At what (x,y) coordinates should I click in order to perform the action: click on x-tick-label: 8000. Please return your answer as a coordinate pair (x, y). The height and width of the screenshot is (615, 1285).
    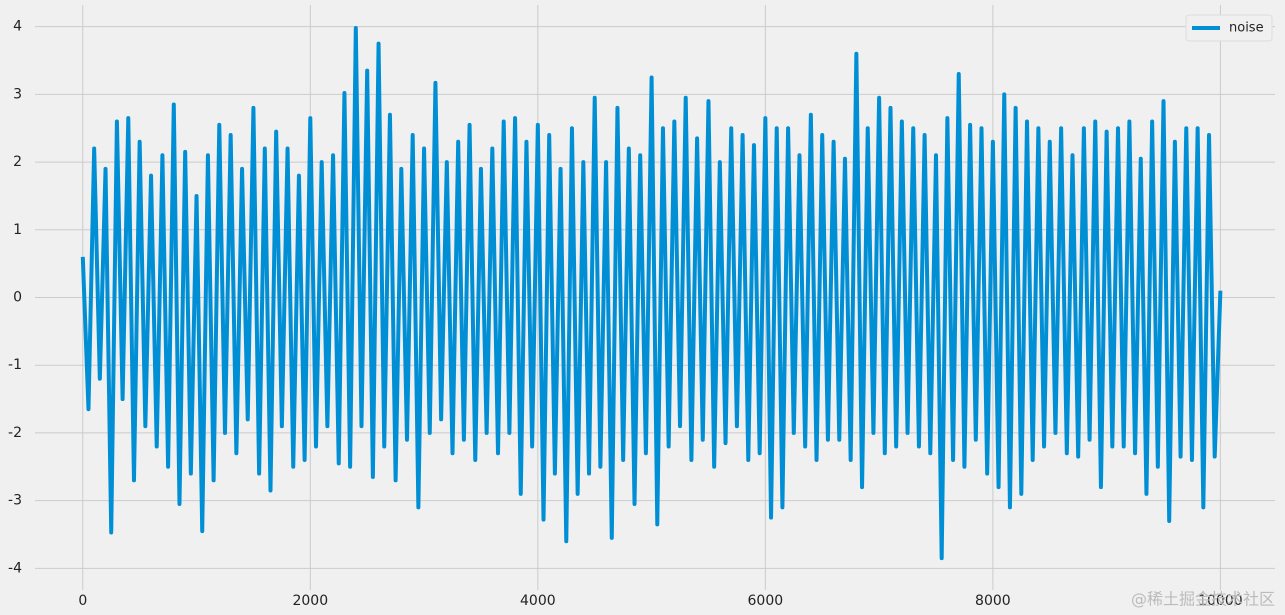
    Looking at the image, I should click on (993, 601).